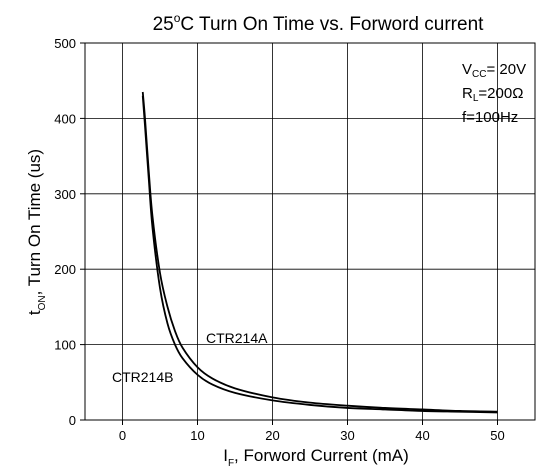  I want to click on x-tick-label: 0, so click(122, 435).